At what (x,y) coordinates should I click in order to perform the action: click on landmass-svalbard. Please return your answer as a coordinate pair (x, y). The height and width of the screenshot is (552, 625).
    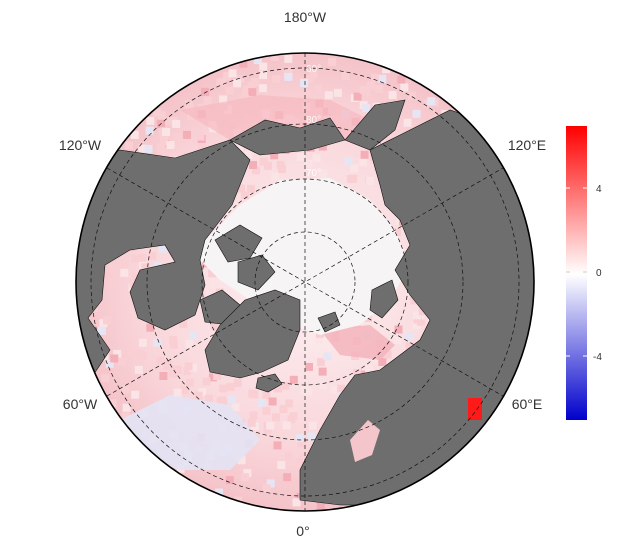
    Looking at the image, I should click on (329, 322).